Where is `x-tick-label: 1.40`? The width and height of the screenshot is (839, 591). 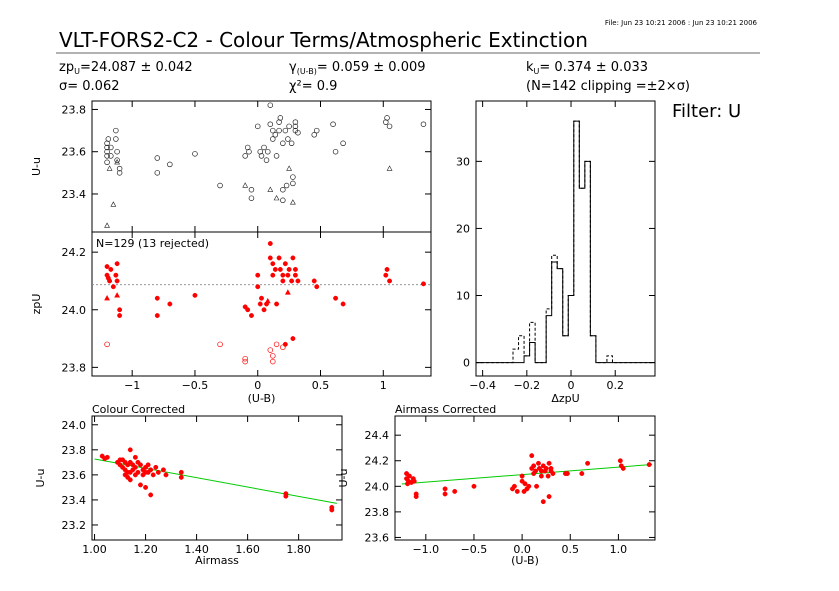 x-tick-label: 1.40 is located at coordinates (196, 549).